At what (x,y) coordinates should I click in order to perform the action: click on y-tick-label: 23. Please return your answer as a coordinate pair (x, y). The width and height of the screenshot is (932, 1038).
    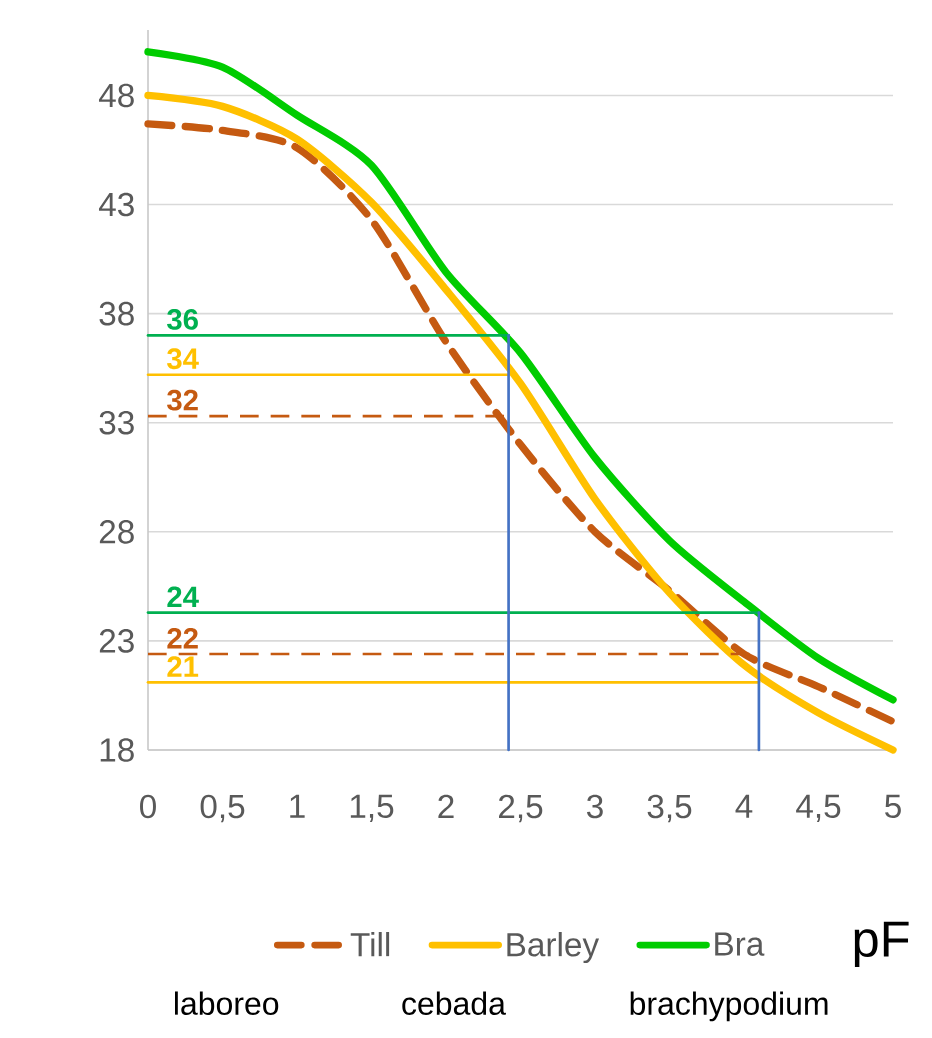
    Looking at the image, I should click on (116, 641).